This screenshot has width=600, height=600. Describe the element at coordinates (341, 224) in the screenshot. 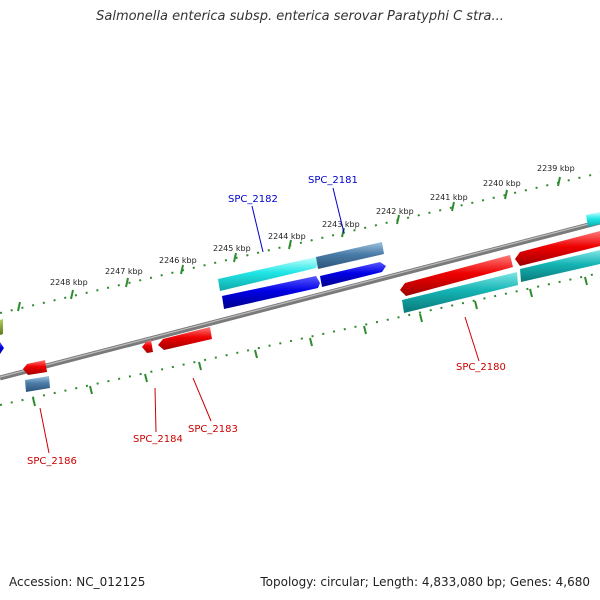

I see `tick-label: 2243 kbp` at that location.